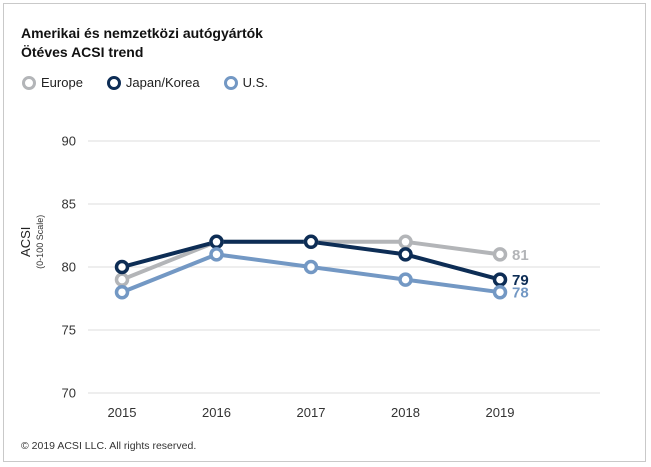  Describe the element at coordinates (216, 412) in the screenshot. I see `x-tick-label-2016: 2016` at that location.